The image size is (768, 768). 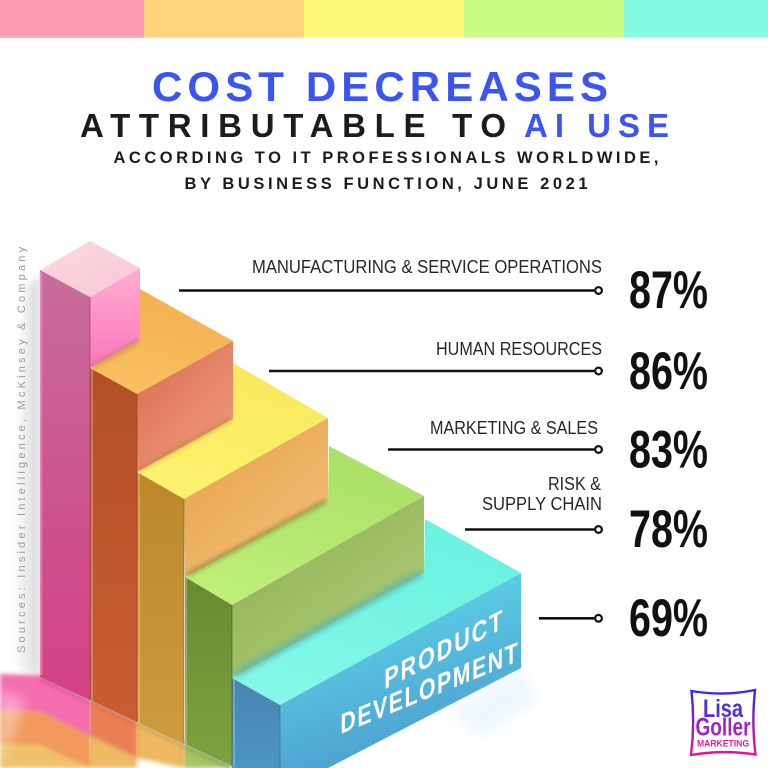 What do you see at coordinates (519, 349) in the screenshot?
I see `svg-text: HUMAN RESOURCES` at bounding box center [519, 349].